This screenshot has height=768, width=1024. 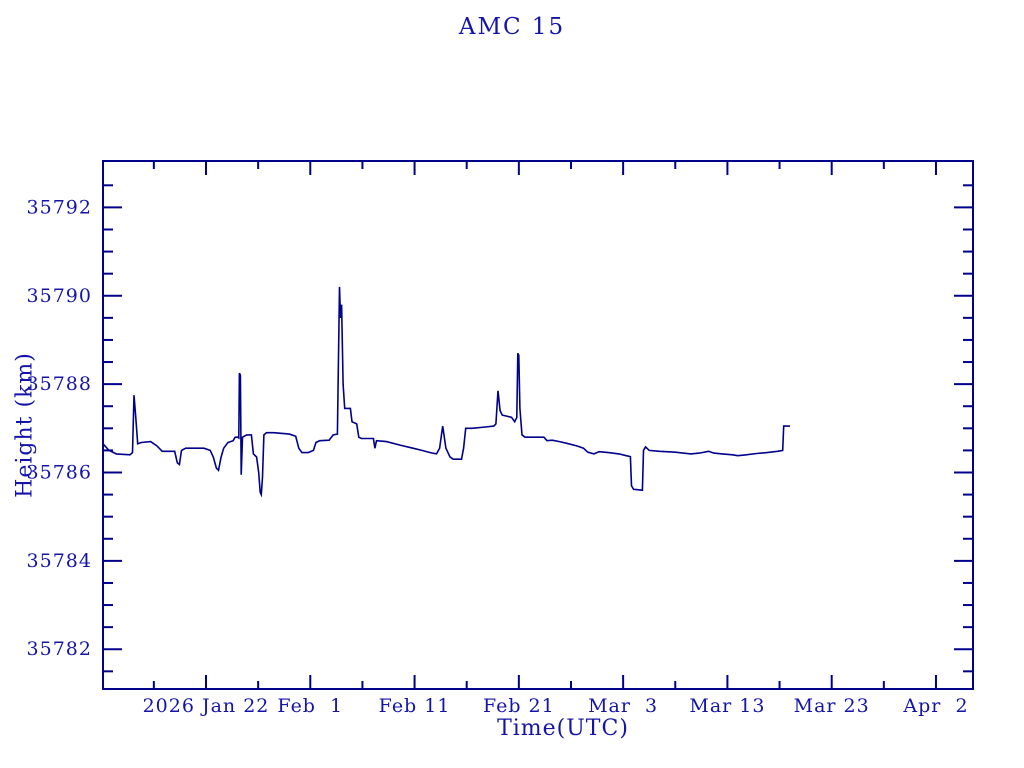 I want to click on svg-text: 35786, so click(x=59, y=472).